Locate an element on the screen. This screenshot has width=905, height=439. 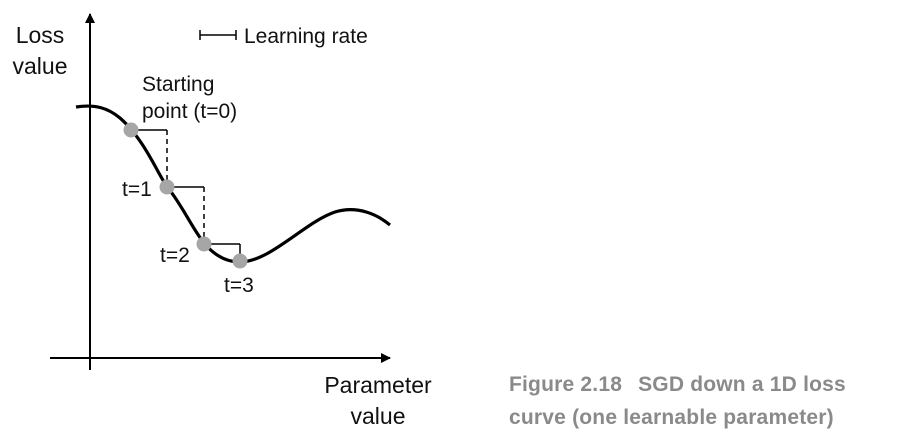
y-axis-label-line2: value is located at coordinates (40, 66).